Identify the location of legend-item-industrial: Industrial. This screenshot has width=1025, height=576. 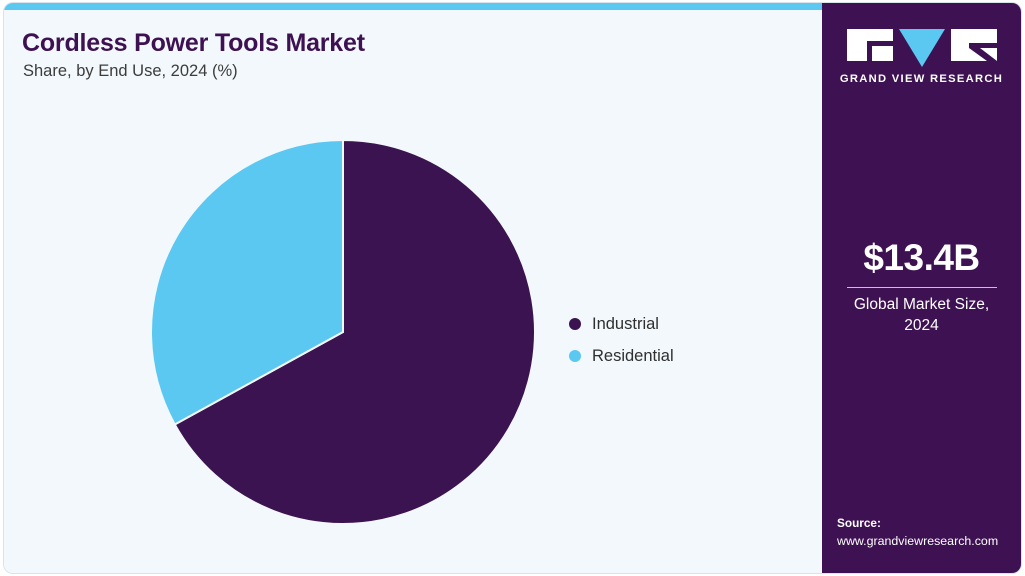
(684, 324).